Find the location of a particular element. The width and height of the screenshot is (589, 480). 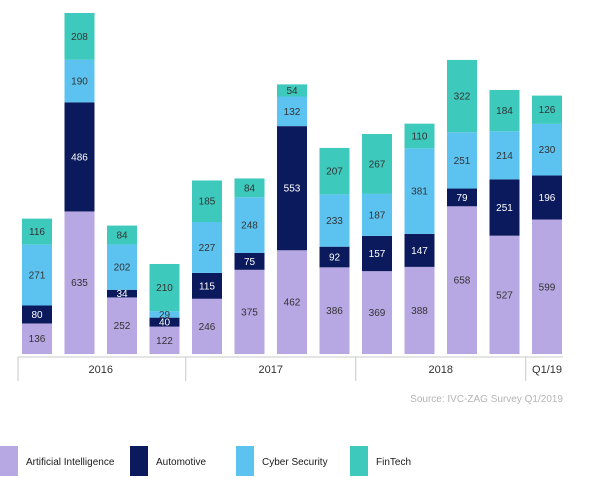

data-label: 79 is located at coordinates (462, 198).